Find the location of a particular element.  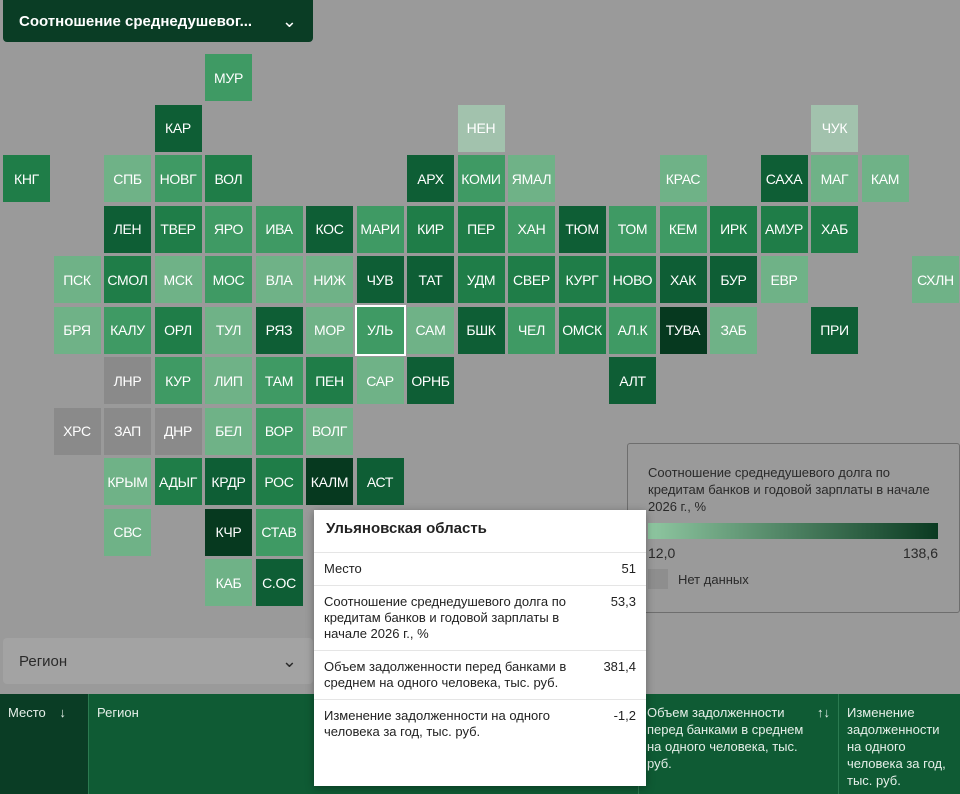

region-tile: АЛ.К is located at coordinates (632, 330).